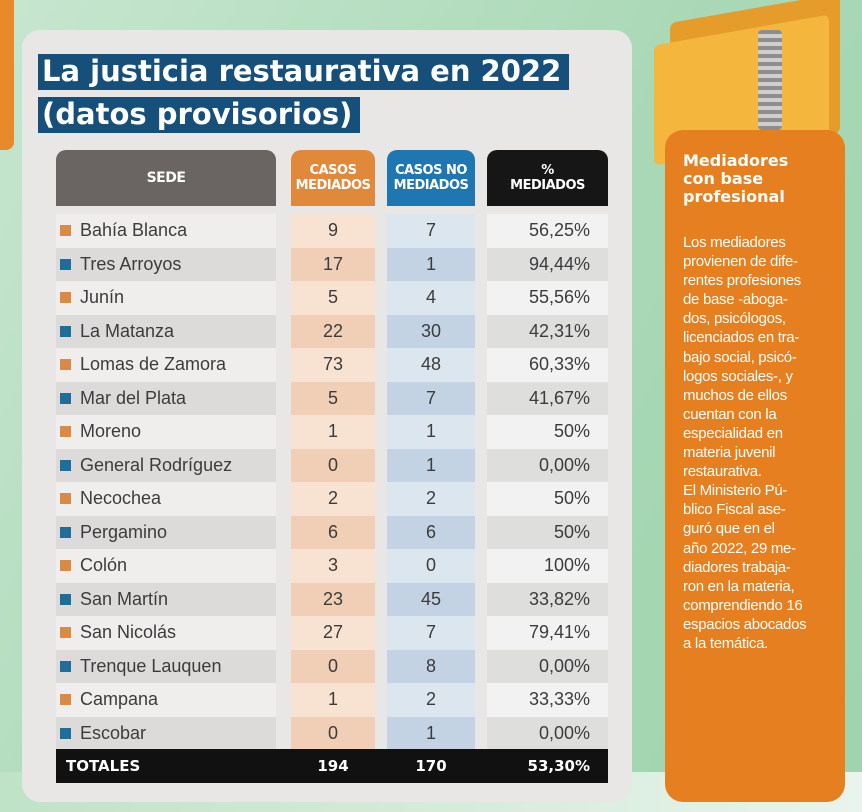  What do you see at coordinates (113, 732) in the screenshot?
I see `sede-name: Escobar` at bounding box center [113, 732].